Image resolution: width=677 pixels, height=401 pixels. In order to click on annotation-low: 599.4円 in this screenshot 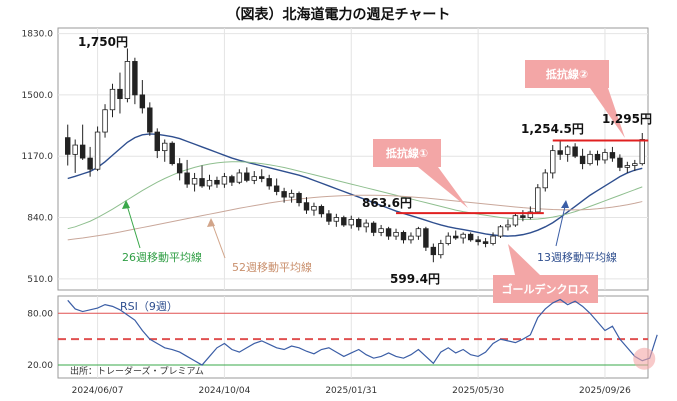, I will do `click(415, 279)`.